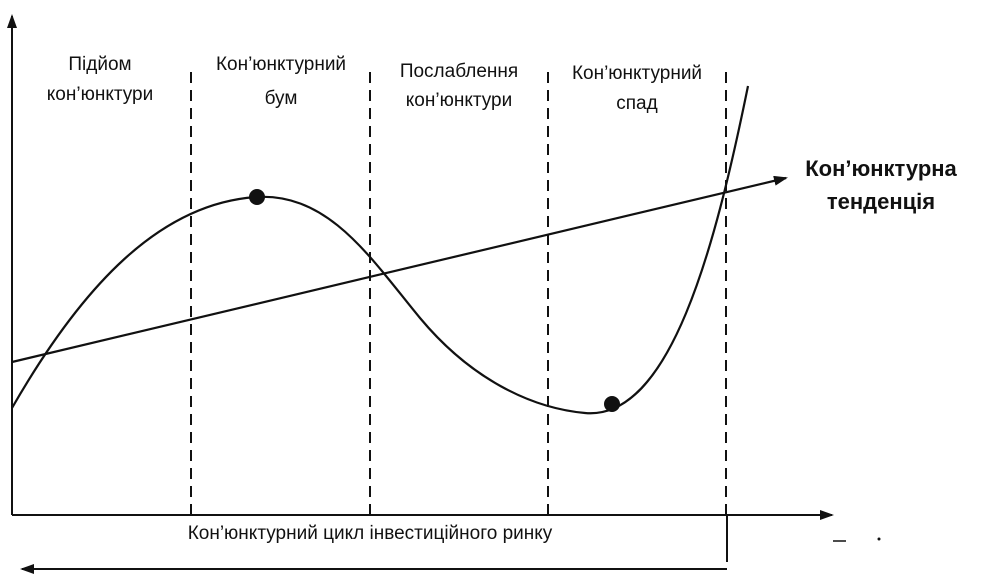 The height and width of the screenshot is (581, 985). I want to click on phase-label-decline-line1: Кон’юнктурний, so click(637, 73).